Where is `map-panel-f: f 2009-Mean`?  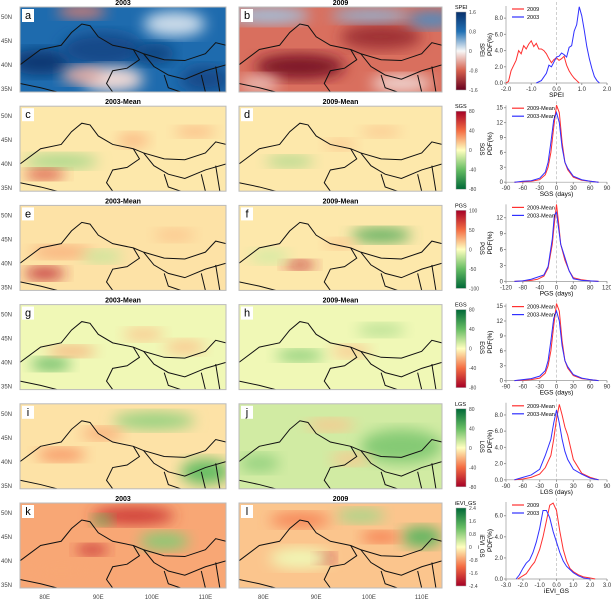 map-panel-f: f 2009-Mean is located at coordinates (340, 244).